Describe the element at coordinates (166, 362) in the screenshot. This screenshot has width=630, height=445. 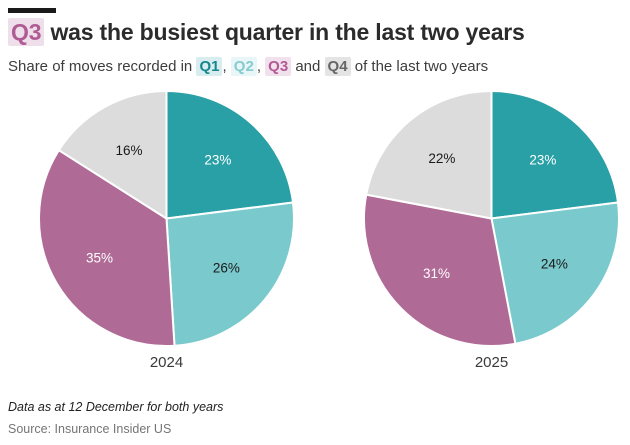
I see `year-label-2024: 2024` at that location.